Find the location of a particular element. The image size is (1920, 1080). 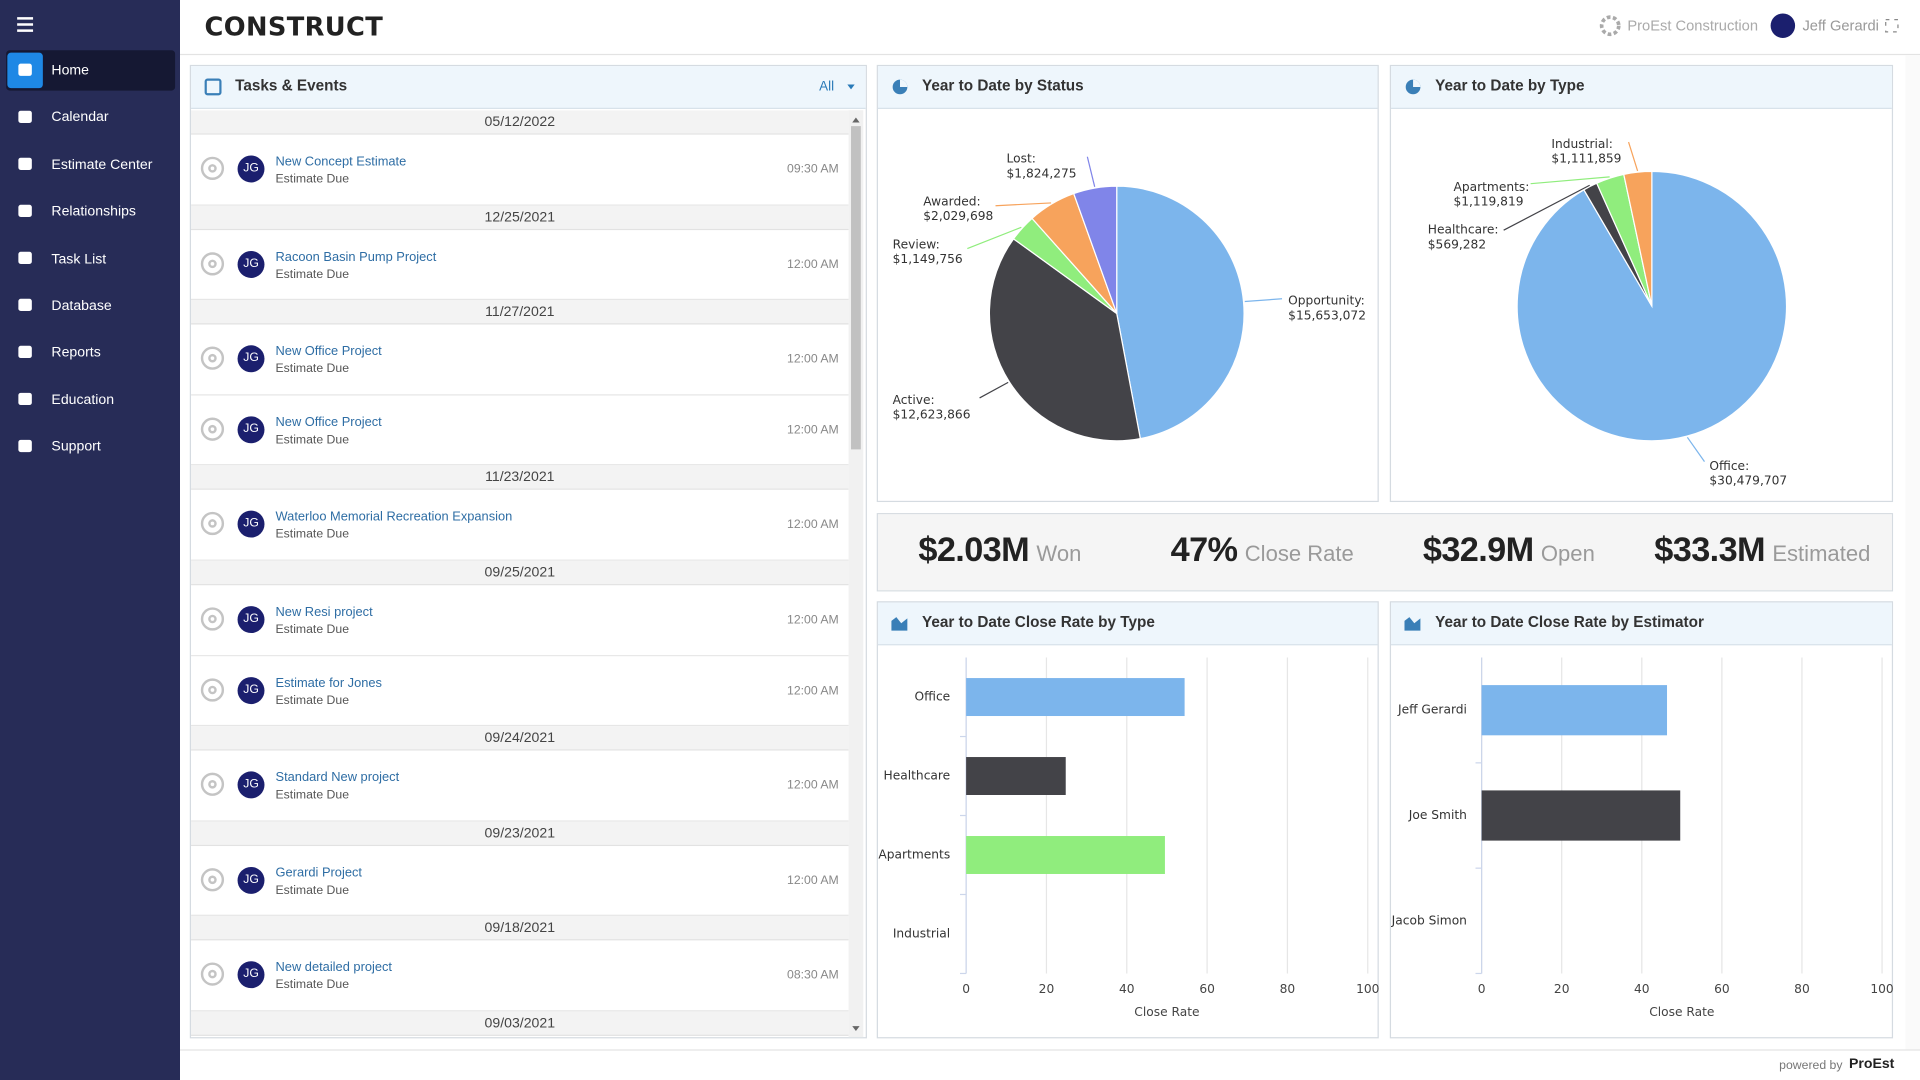

panel-title: Year to Date by Status is located at coordinates (1003, 86).